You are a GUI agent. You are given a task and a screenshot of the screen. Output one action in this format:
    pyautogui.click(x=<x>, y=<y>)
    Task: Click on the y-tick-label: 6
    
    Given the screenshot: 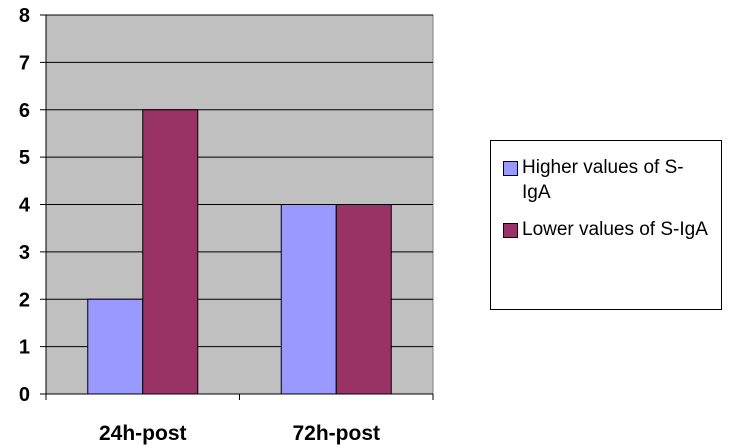 What is the action you would take?
    pyautogui.click(x=24, y=111)
    